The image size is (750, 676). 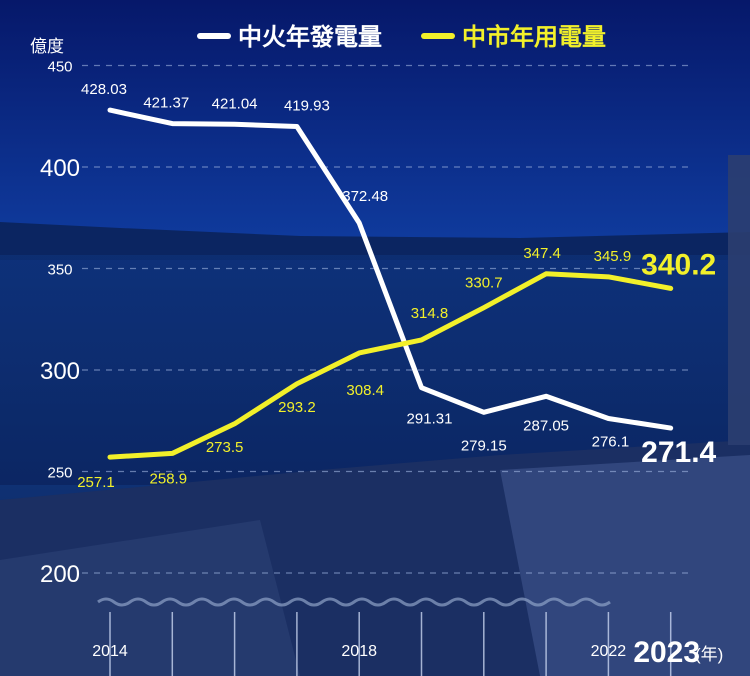 What do you see at coordinates (59, 473) in the screenshot?
I see `y-tick-label: 250` at bounding box center [59, 473].